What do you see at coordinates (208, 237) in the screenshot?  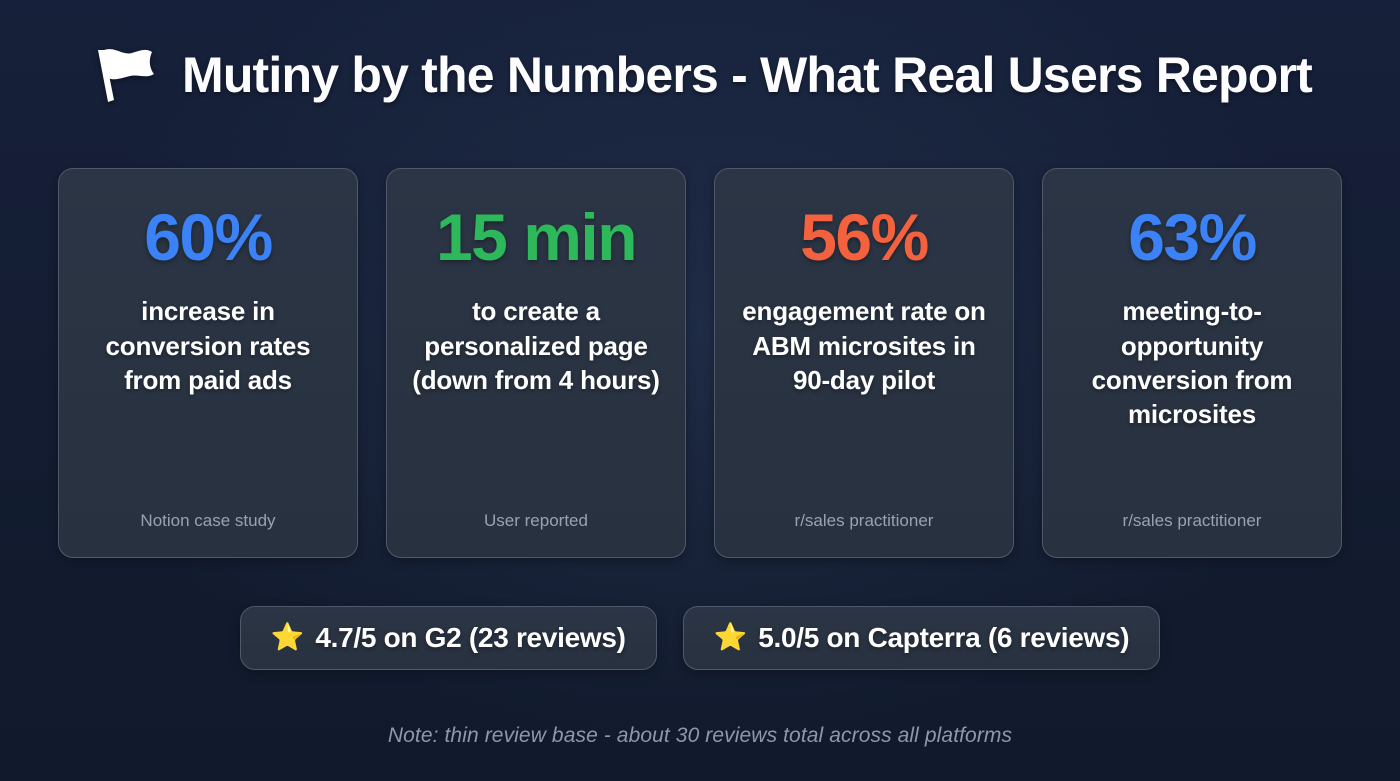 I see `stat-value: 60%` at bounding box center [208, 237].